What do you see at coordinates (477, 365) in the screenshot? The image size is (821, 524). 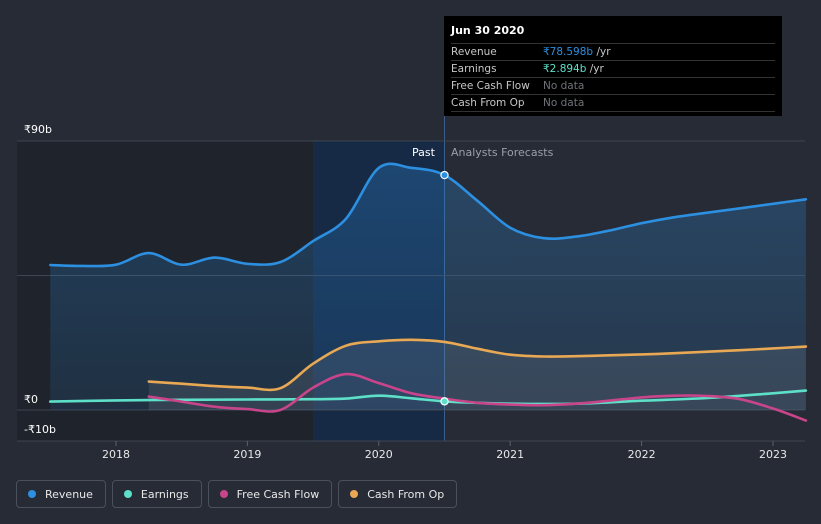 I see `cash-from-op-line` at bounding box center [477, 365].